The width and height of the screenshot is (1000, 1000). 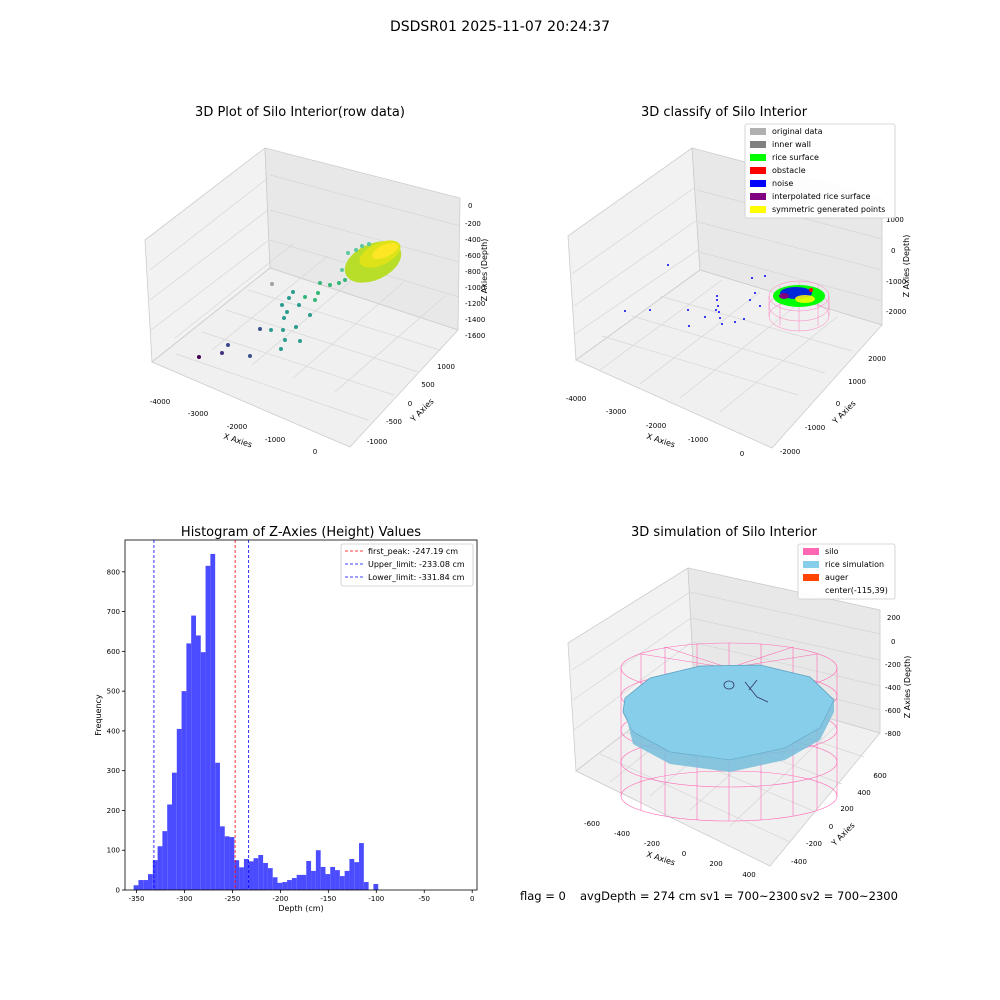 I want to click on hist-ytick-label: 300, so click(x=113, y=771).